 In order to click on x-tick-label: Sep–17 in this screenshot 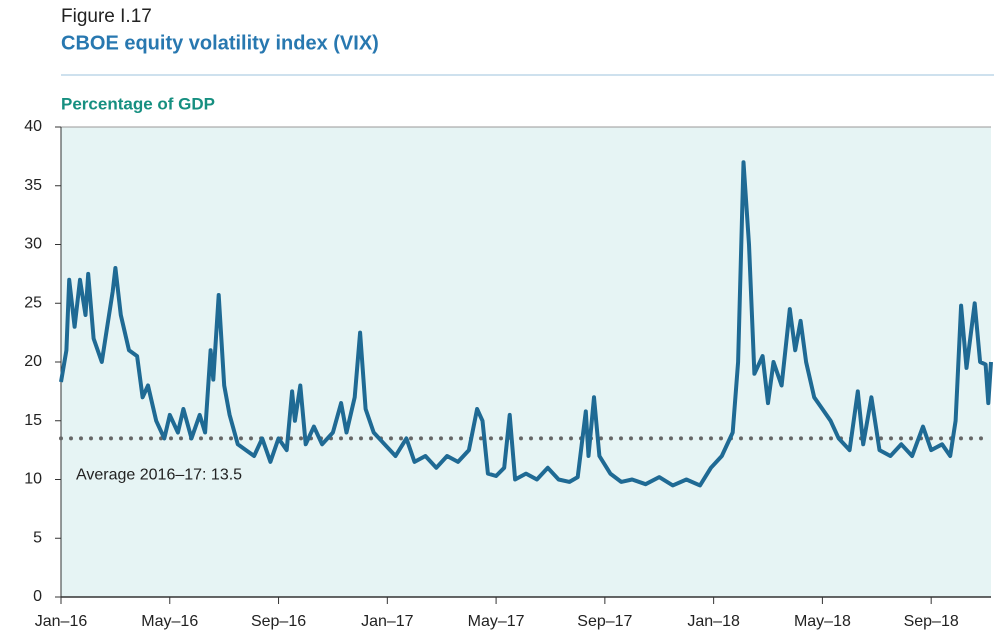, I will do `click(604, 621)`.